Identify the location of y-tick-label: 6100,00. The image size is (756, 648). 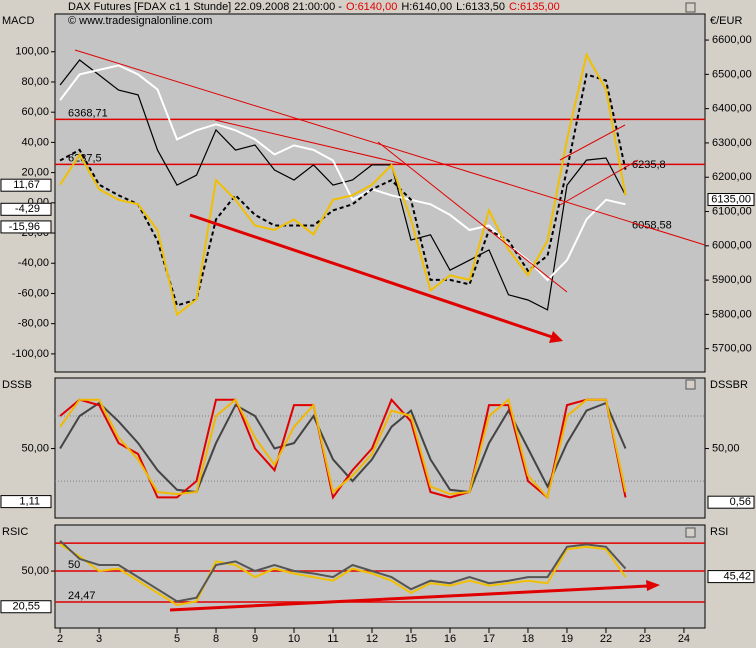
(732, 211).